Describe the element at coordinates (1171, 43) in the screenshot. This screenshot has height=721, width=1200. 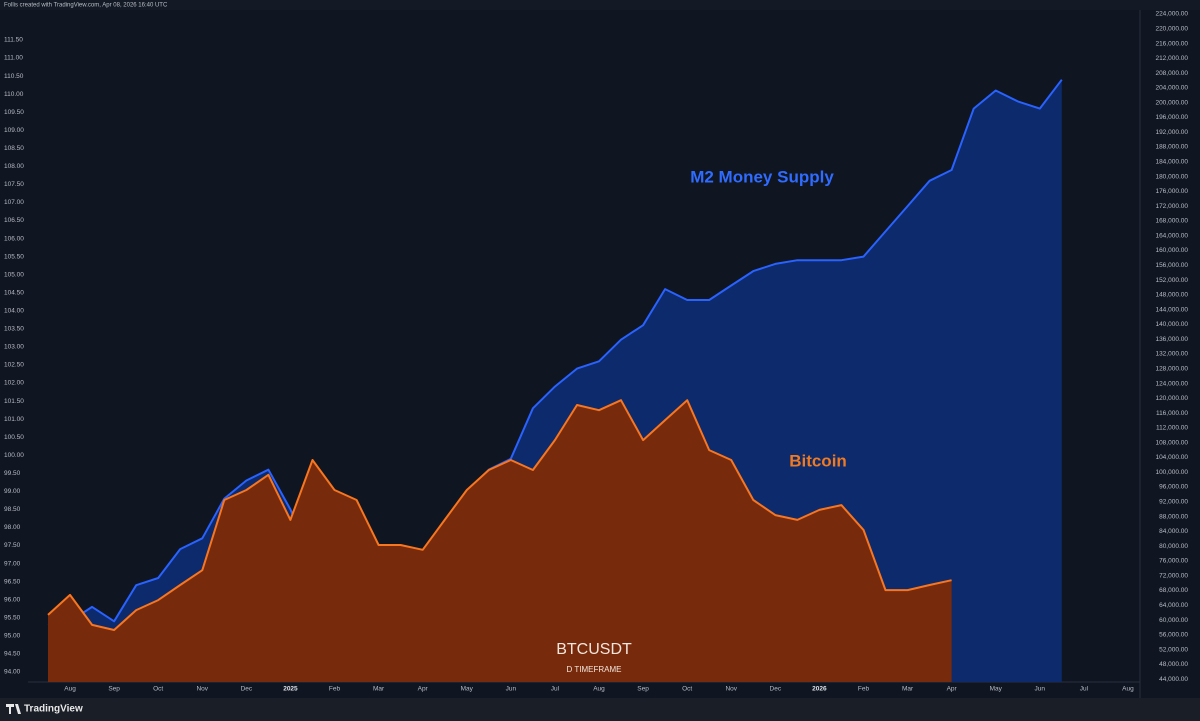
I see `y2-tick-label: 216,000.00` at that location.